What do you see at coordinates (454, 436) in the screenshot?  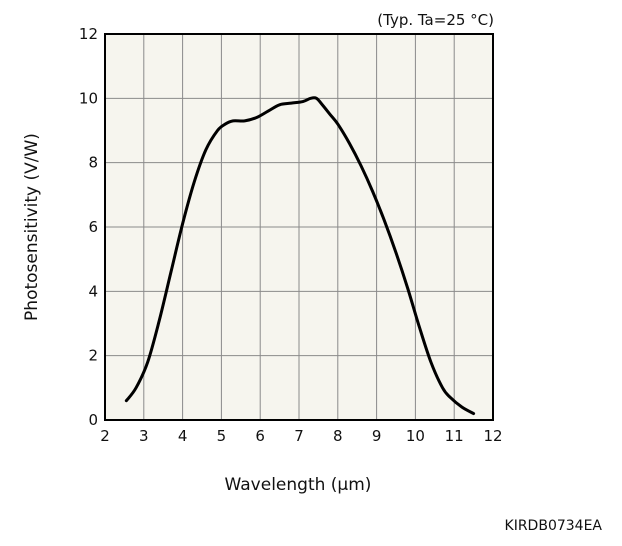 I see `x-tick-label: 11` at bounding box center [454, 436].